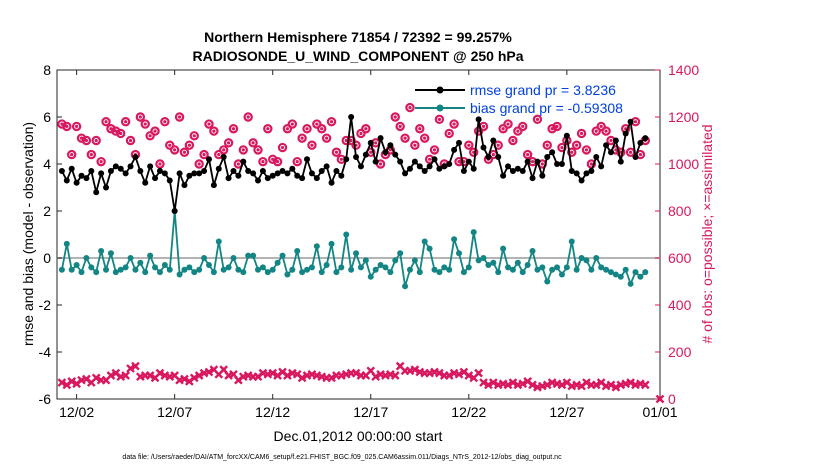 The width and height of the screenshot is (830, 470). Describe the element at coordinates (272, 412) in the screenshot. I see `x-tick-label: 12/12` at that location.